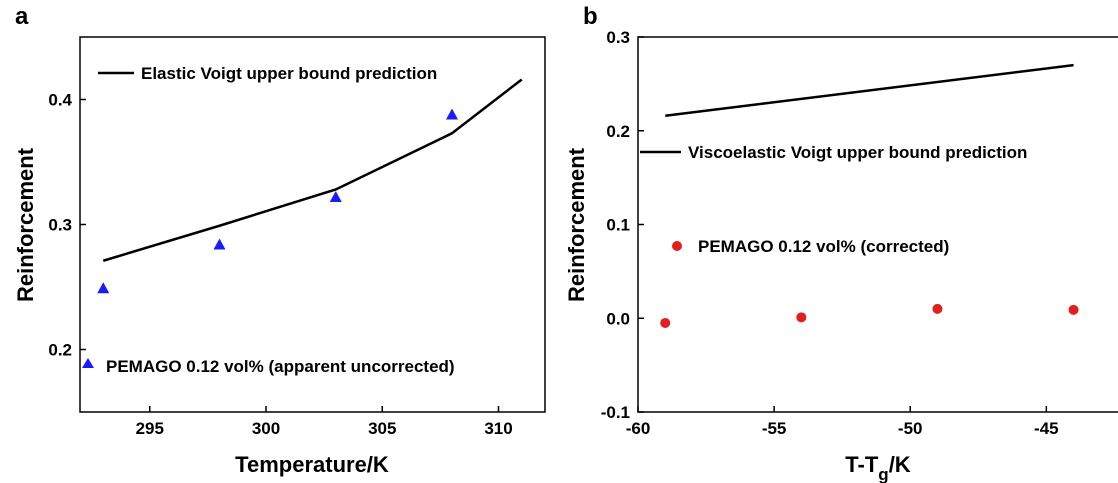 Image resolution: width=1118 pixels, height=483 pixels. What do you see at coordinates (324, 422) in the screenshot?
I see `panel-a-x-ticks: 295 300 305 310` at bounding box center [324, 422].